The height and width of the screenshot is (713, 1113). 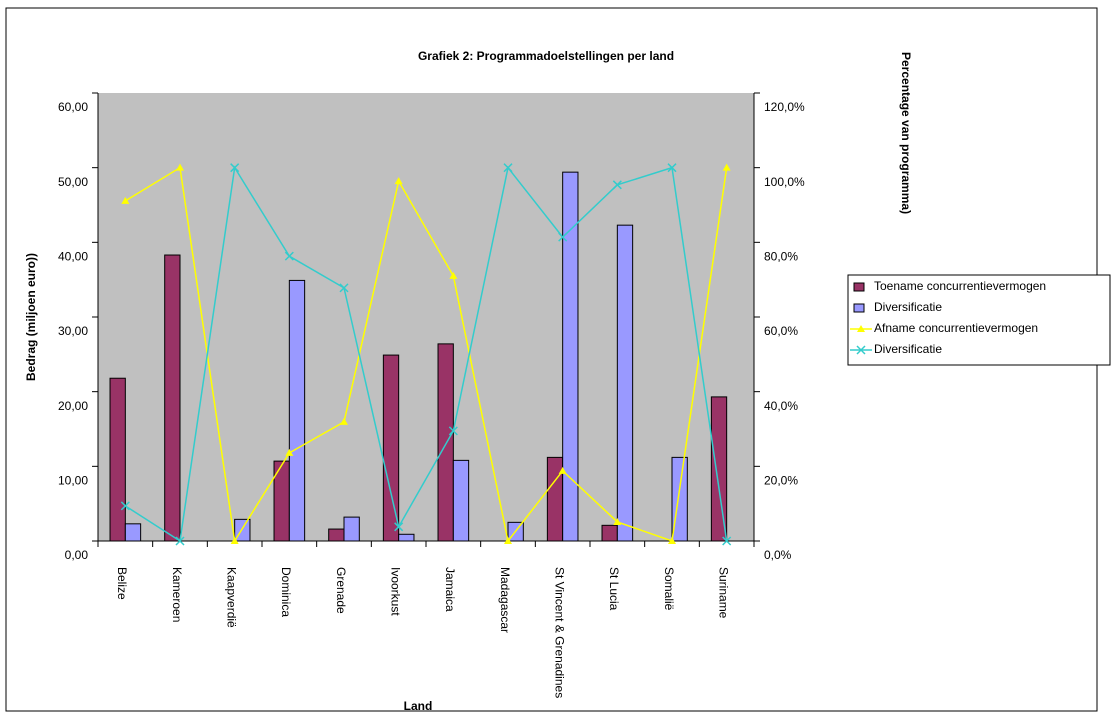 I want to click on x-tick-label: Dominica, so click(x=286, y=592).